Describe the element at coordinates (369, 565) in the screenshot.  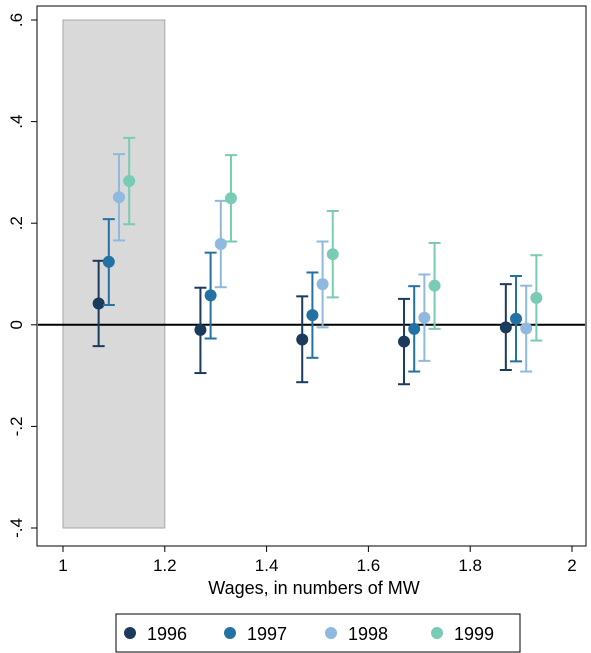
I see `x-tick-label: 1.6` at that location.